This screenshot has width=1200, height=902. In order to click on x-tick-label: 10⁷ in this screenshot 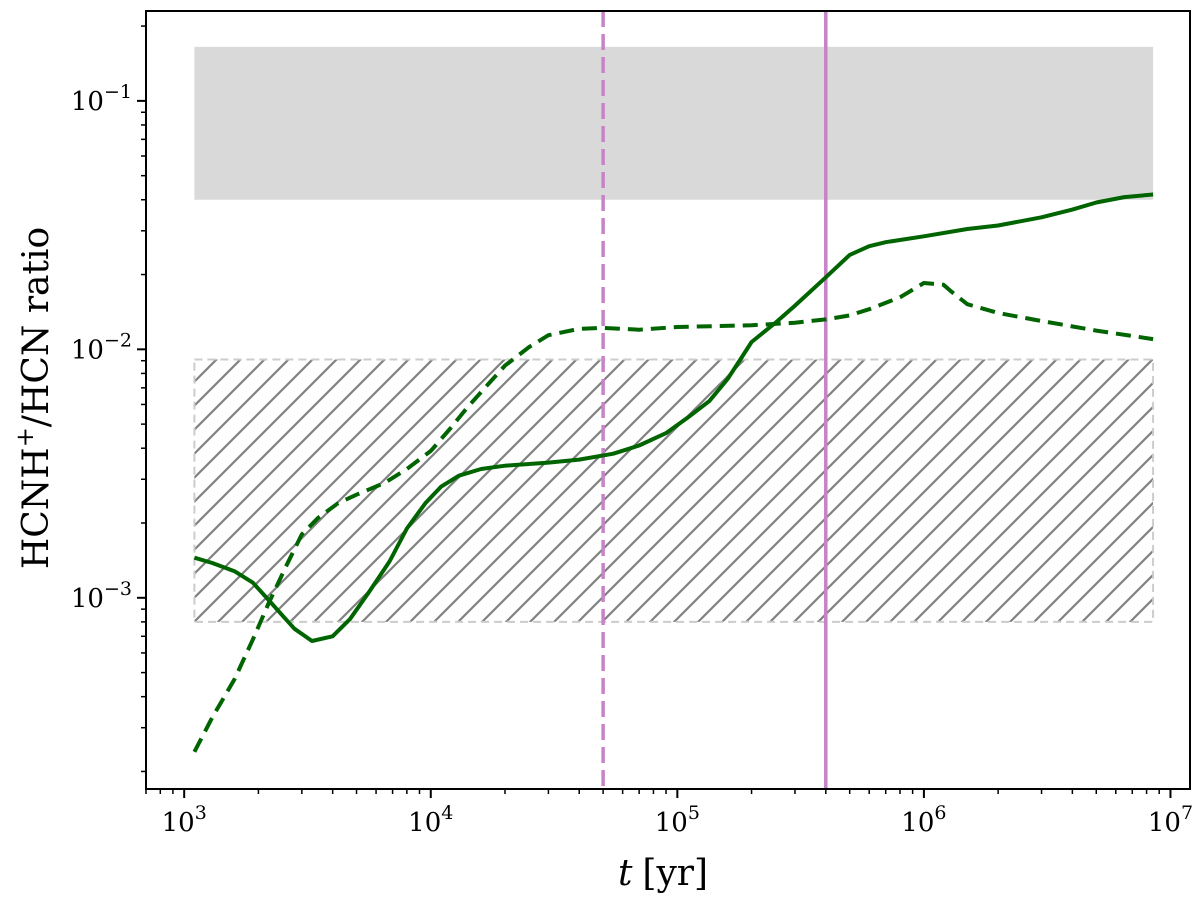, I will do `click(1170, 820)`.